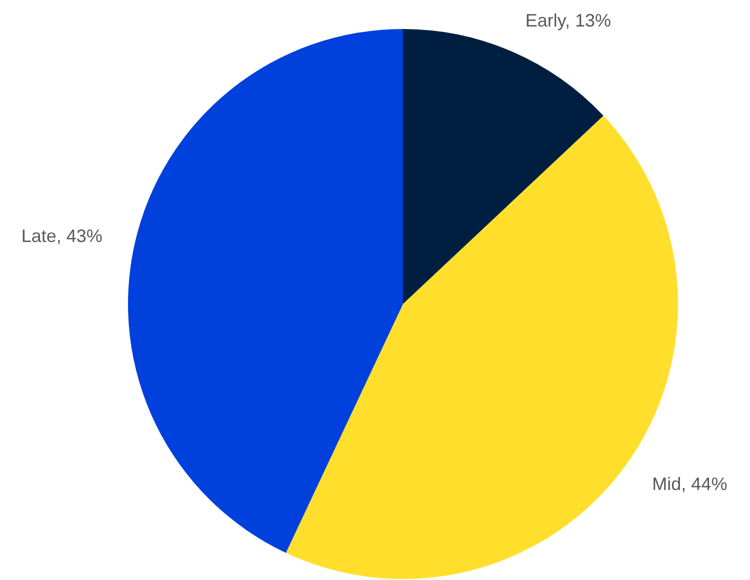 This screenshot has width=750, height=580. Describe the element at coordinates (568, 20) in the screenshot. I see `slice-label: Early, 13%` at that location.